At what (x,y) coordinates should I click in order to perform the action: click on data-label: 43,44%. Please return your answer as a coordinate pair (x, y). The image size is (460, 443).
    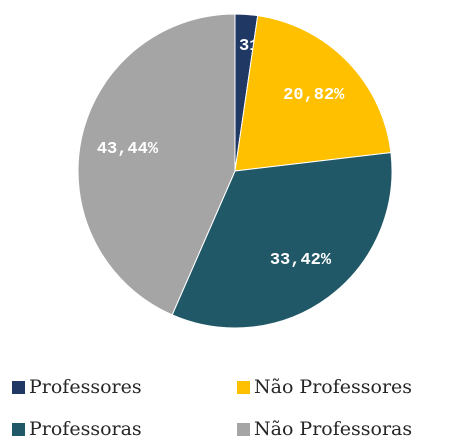
    Looking at the image, I should click on (128, 149).